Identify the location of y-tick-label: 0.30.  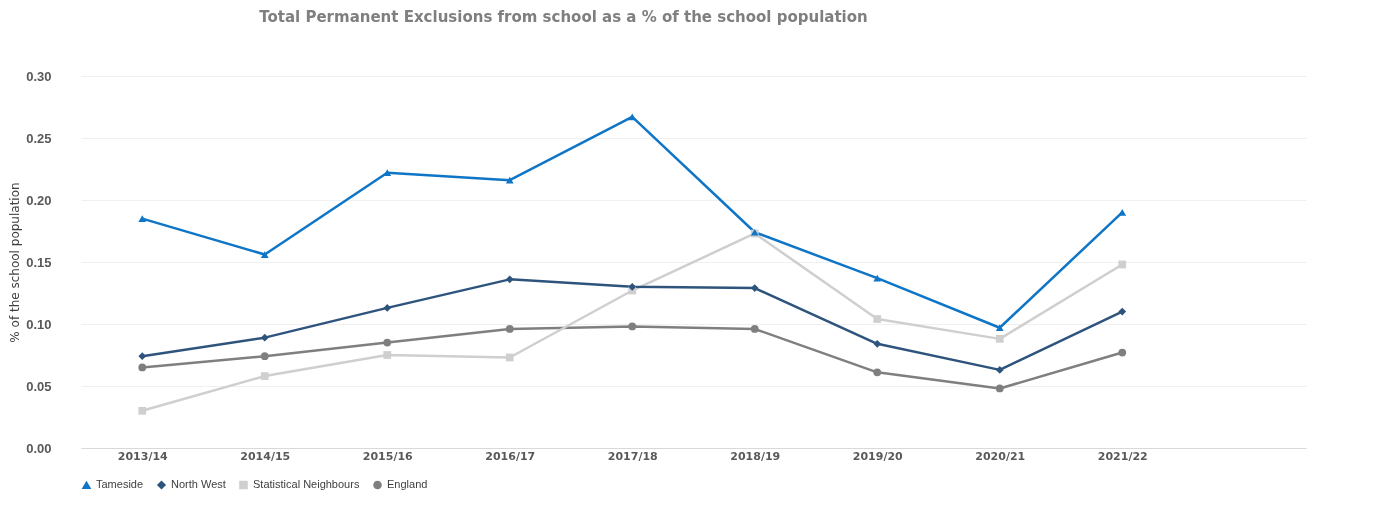
(39, 76).